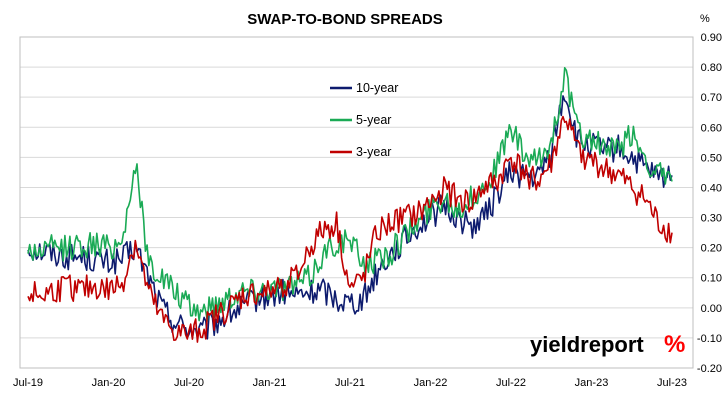 The width and height of the screenshot is (727, 400). I want to click on y-tick-label: 0.30, so click(711, 219).